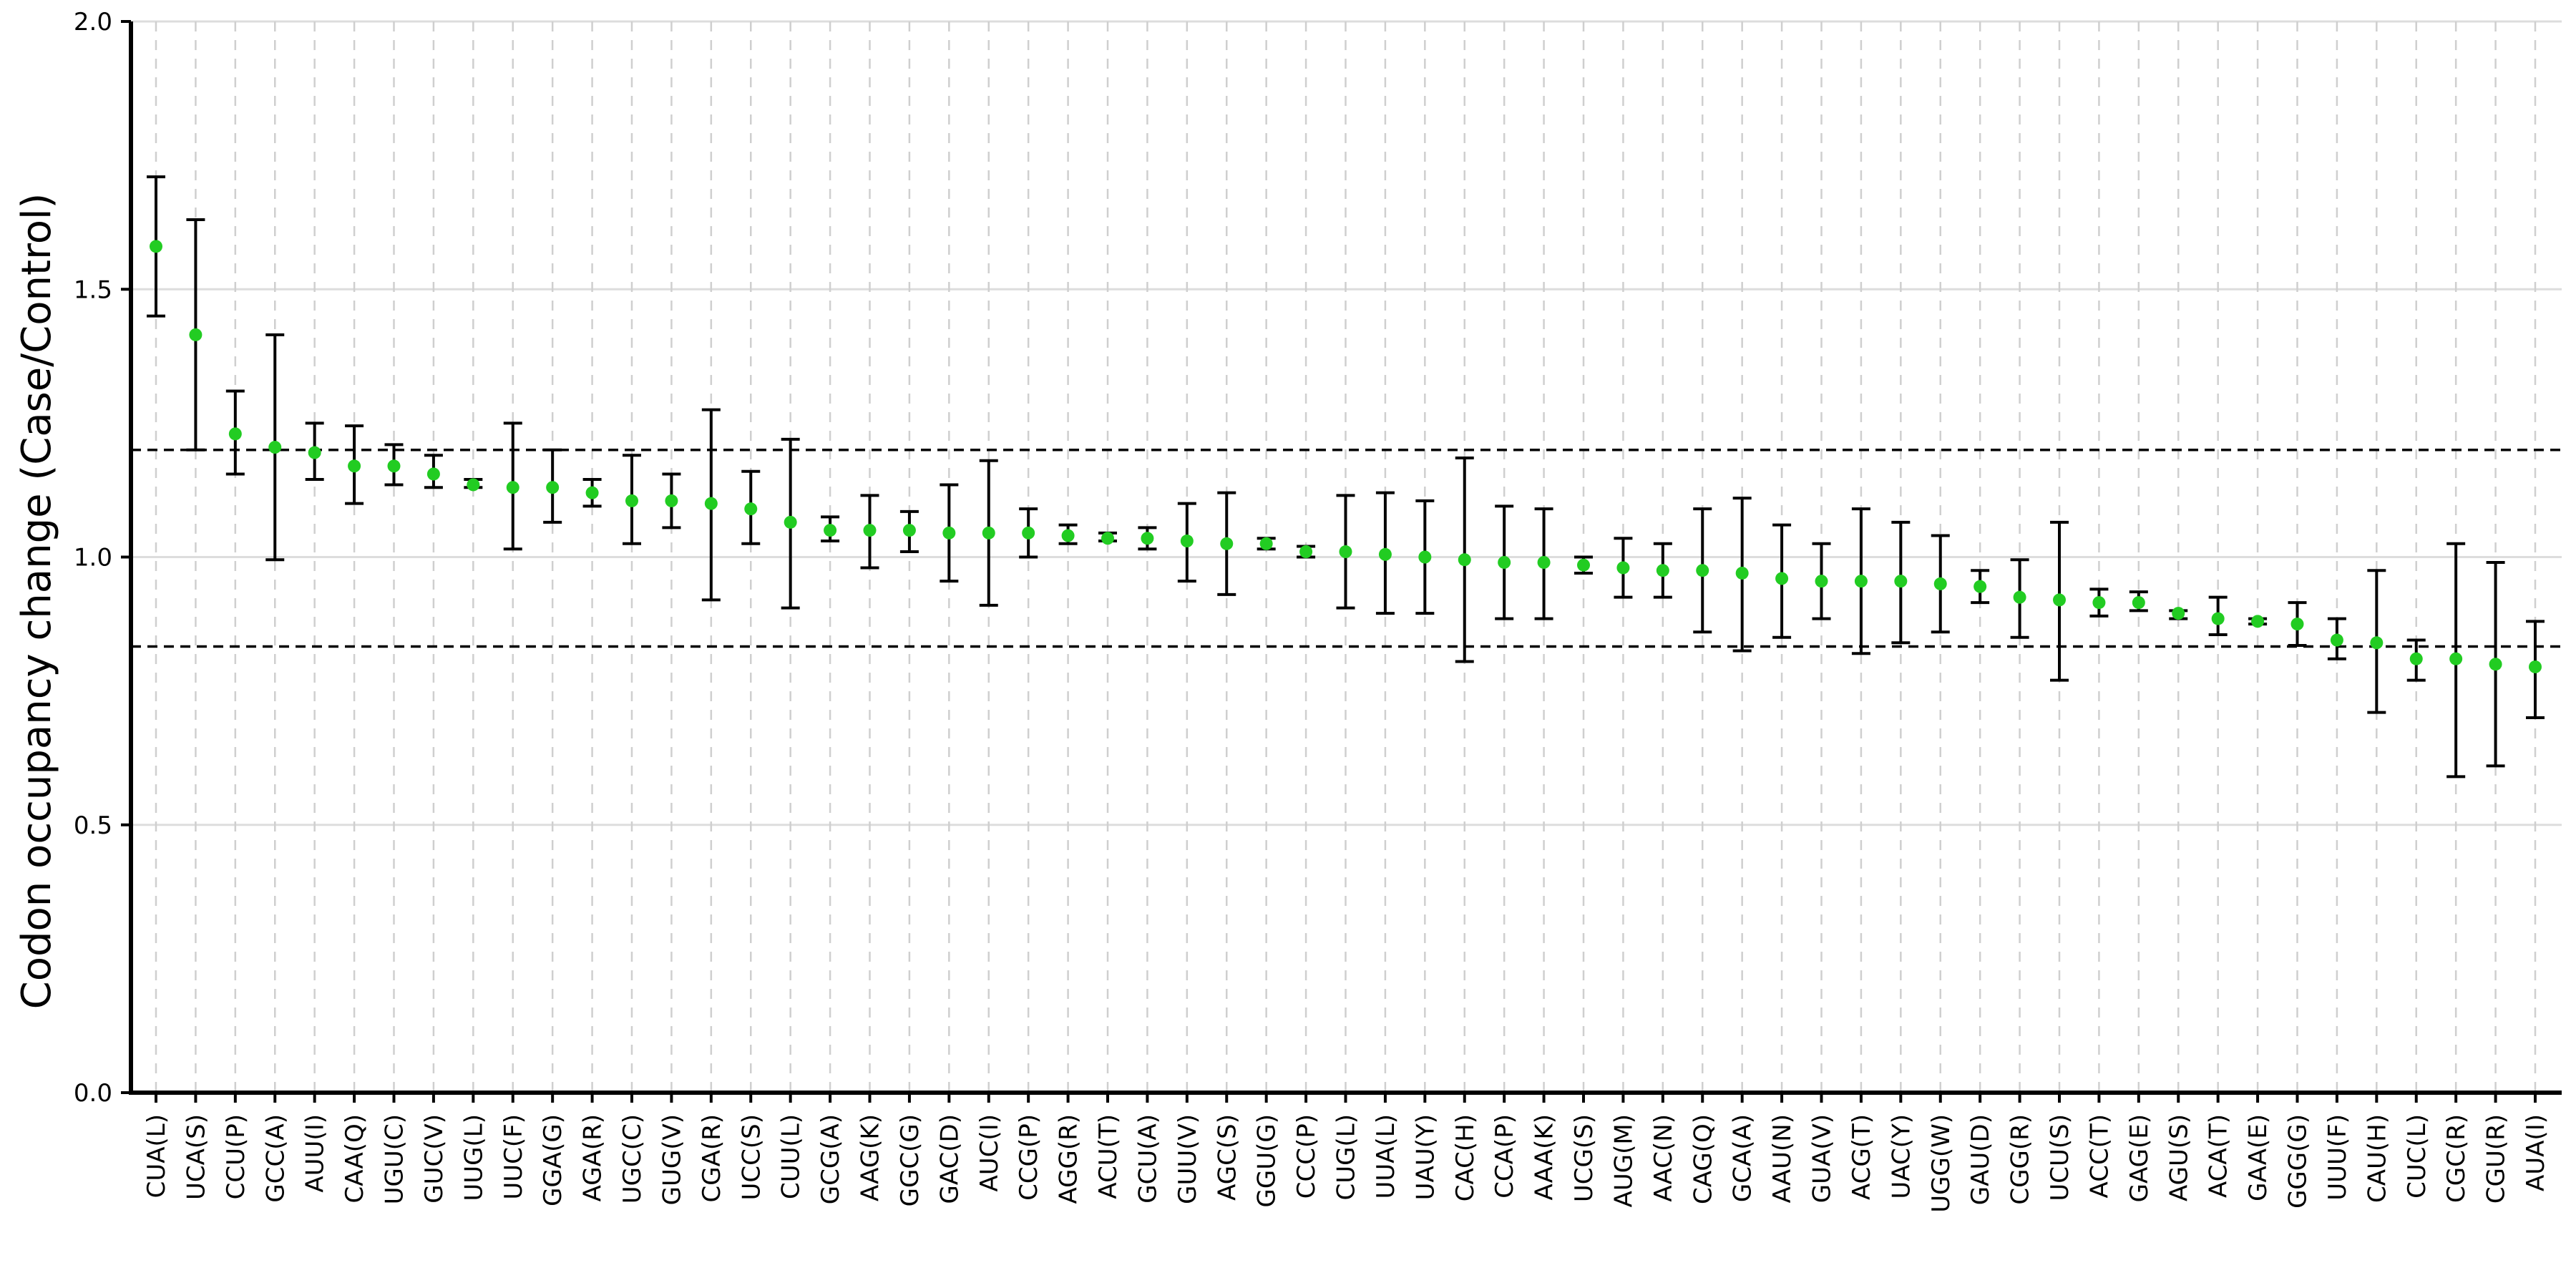  Describe the element at coordinates (1227, 1157) in the screenshot. I see `x-tick-label: AGC(S)` at that location.